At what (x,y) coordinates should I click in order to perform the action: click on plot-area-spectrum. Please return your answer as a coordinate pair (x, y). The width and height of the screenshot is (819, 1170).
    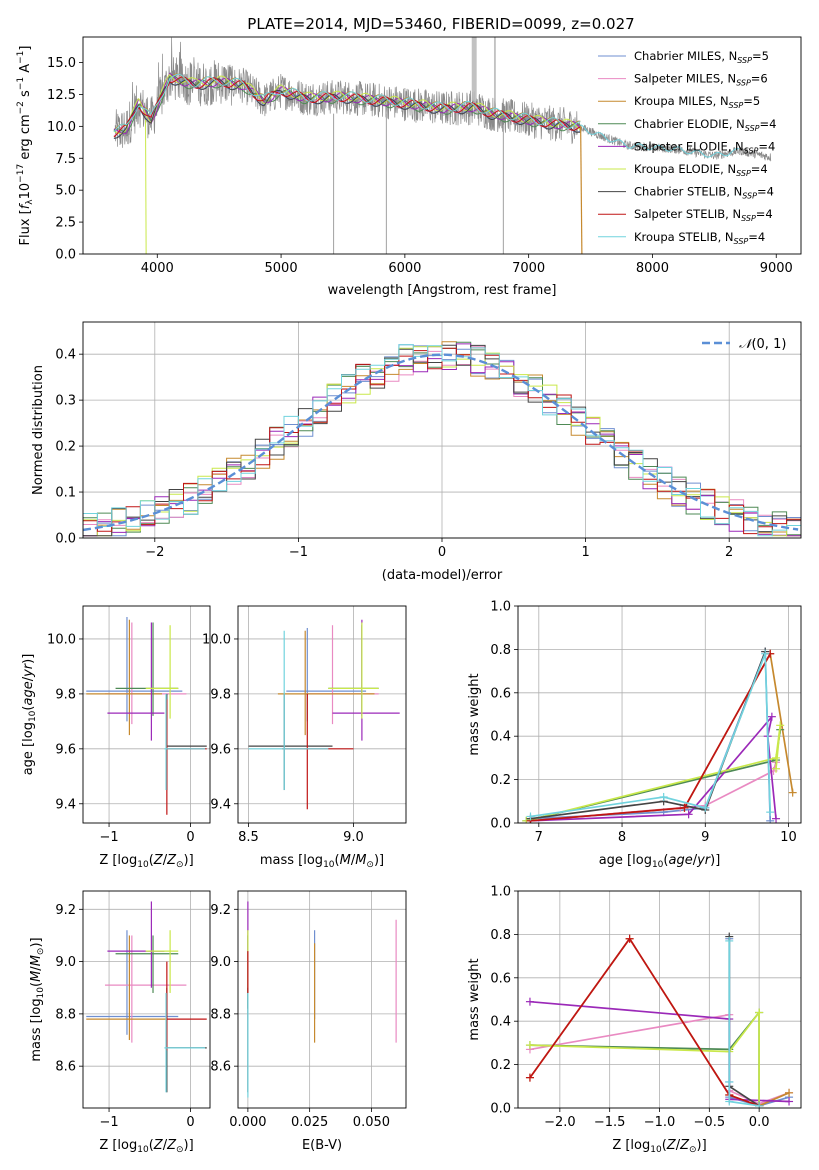
    Looking at the image, I should click on (442, 145).